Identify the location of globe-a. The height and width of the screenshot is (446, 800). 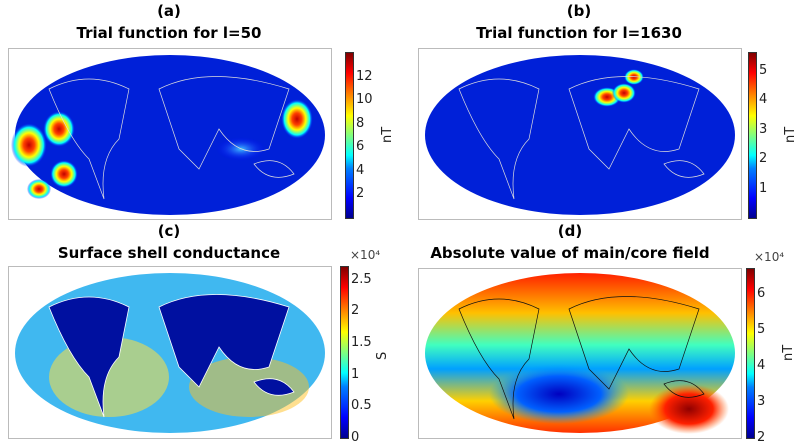
(170, 135).